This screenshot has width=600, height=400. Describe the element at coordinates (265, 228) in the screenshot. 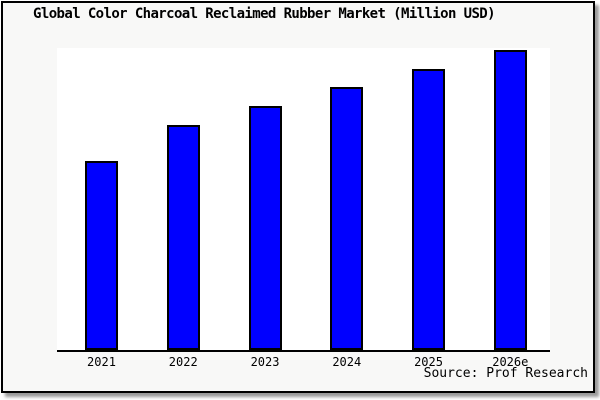

I see `bar-2023` at that location.